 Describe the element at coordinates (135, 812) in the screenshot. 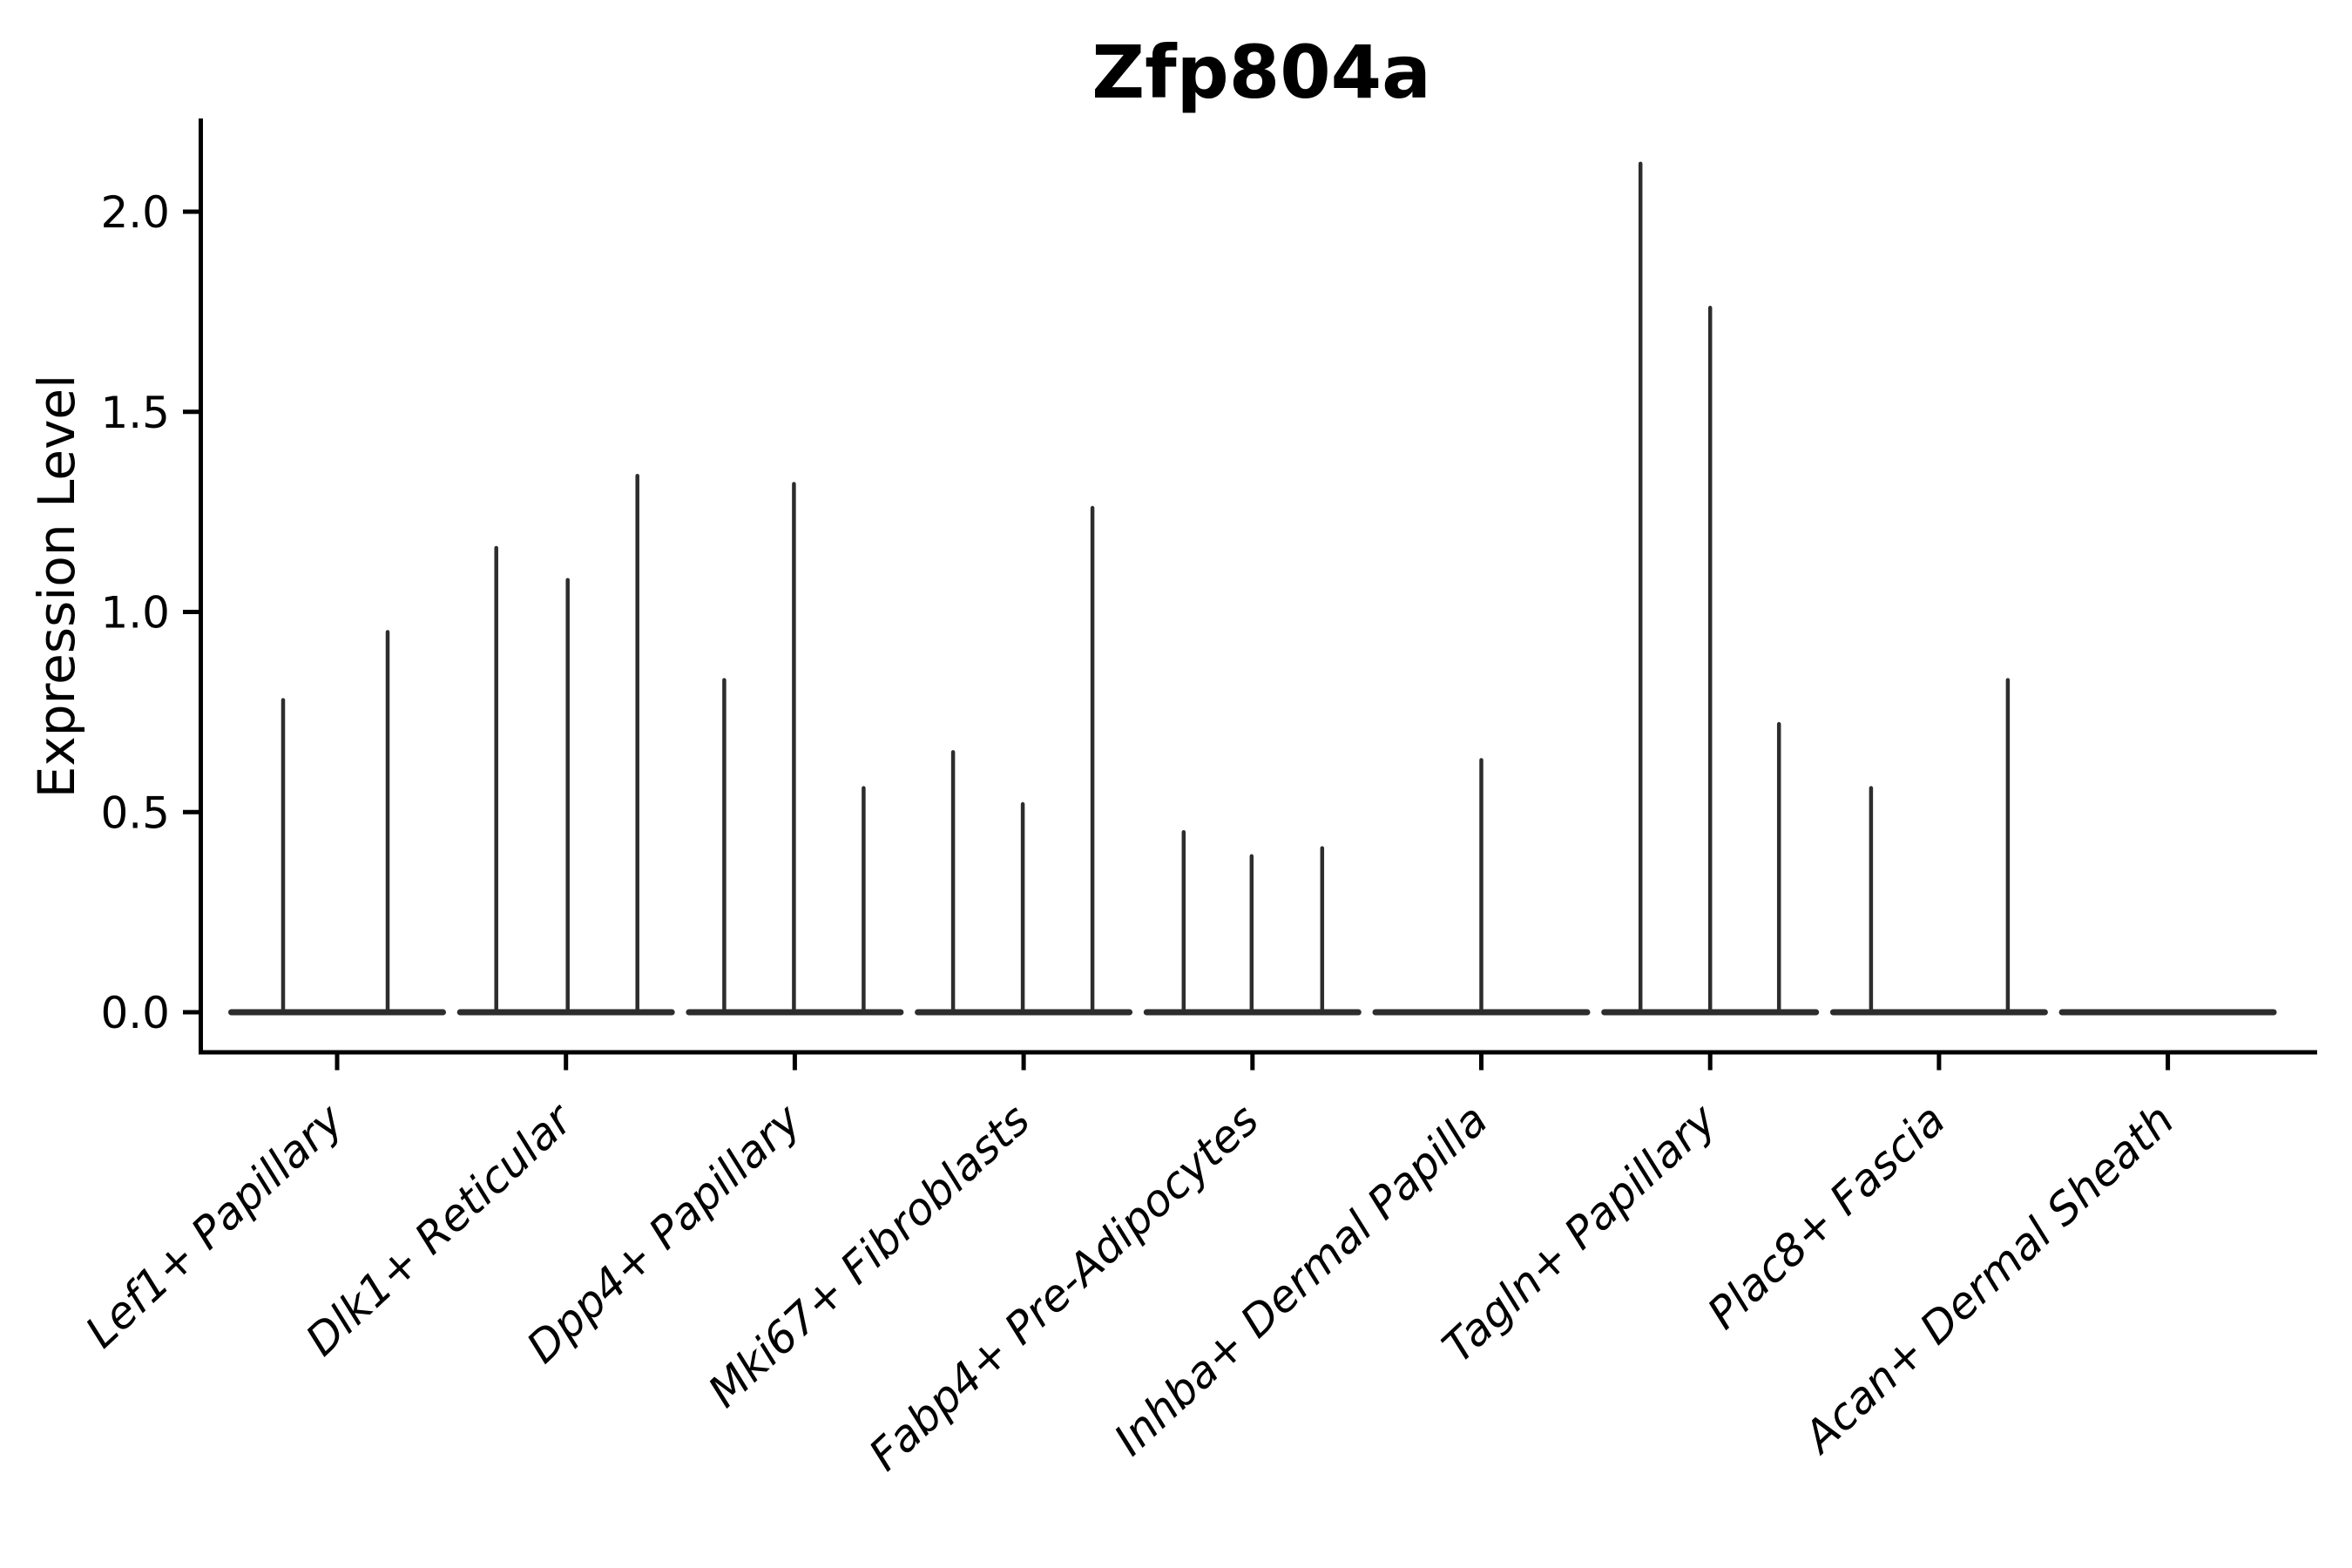

I see `y-tick-label: 0.5` at that location.